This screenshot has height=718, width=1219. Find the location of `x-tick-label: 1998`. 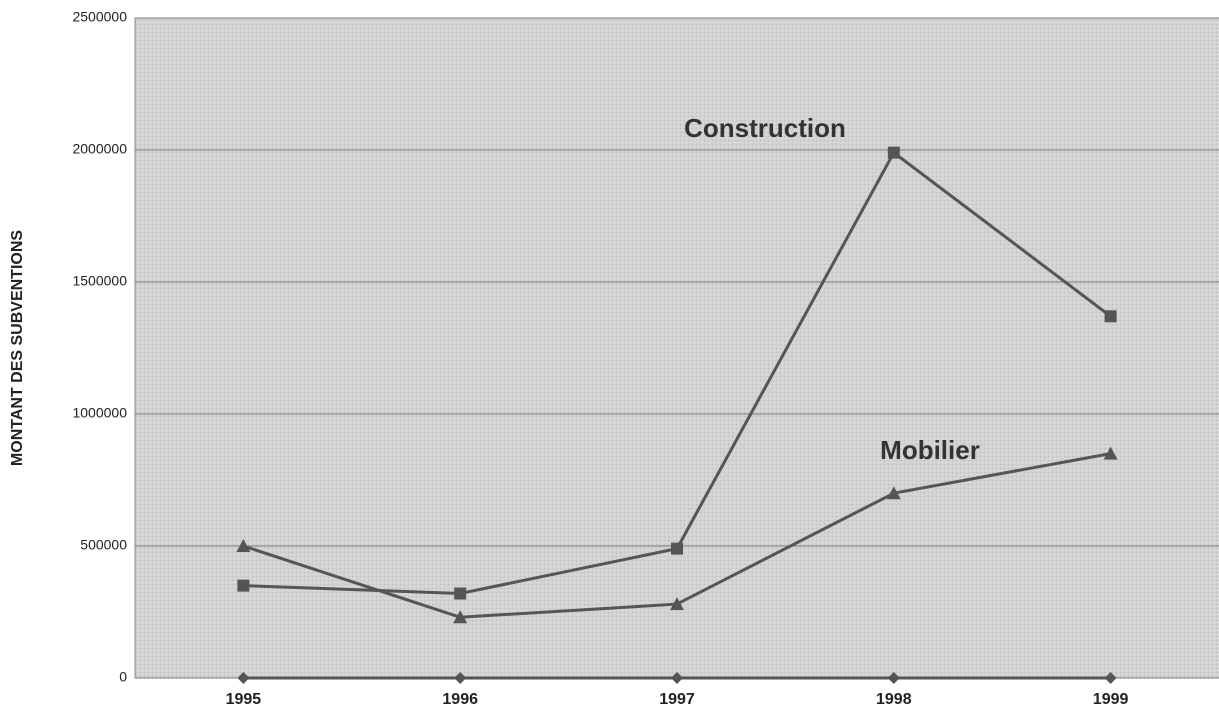

x-tick-label: 1998 is located at coordinates (894, 699).